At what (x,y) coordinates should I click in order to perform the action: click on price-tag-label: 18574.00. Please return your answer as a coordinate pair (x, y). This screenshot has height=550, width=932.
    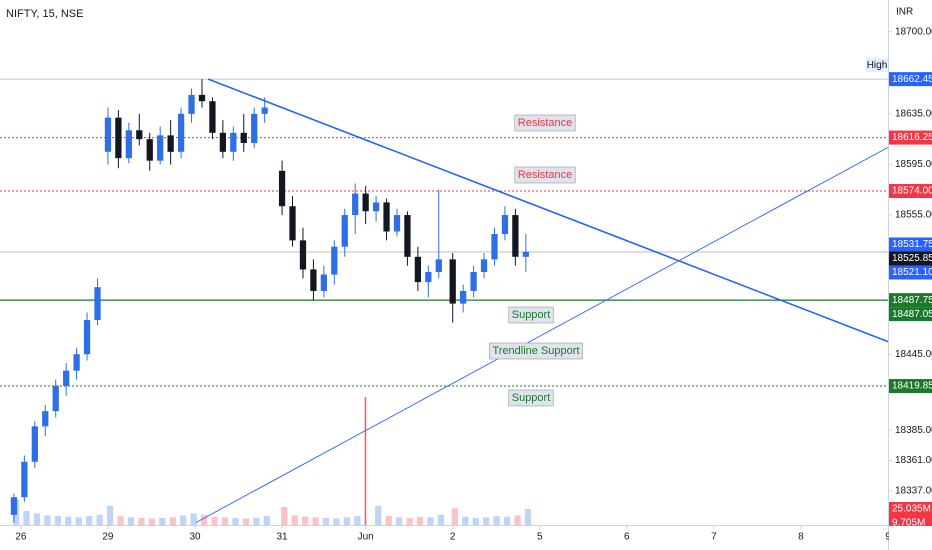
    Looking at the image, I should click on (912, 191).